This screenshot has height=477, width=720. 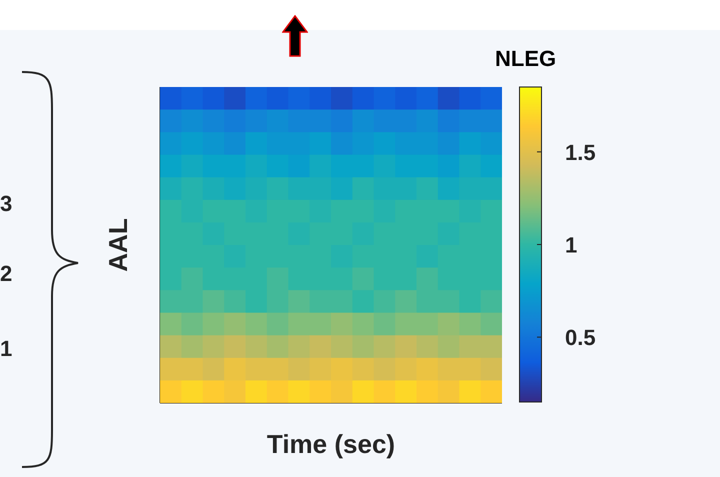 I want to click on x-axis-title: Time (sec), so click(x=331, y=444).